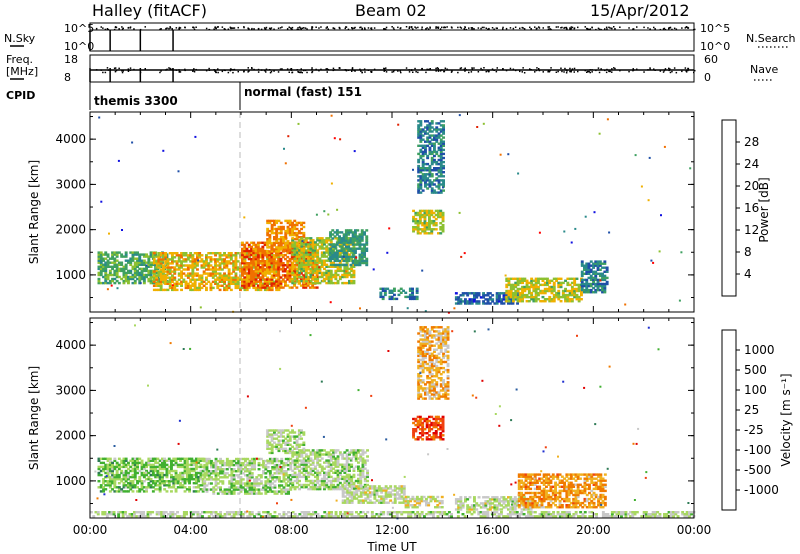 The image size is (800, 554). What do you see at coordinates (67, 77) in the screenshot?
I see `freq-tick-bottom: 8` at bounding box center [67, 77].